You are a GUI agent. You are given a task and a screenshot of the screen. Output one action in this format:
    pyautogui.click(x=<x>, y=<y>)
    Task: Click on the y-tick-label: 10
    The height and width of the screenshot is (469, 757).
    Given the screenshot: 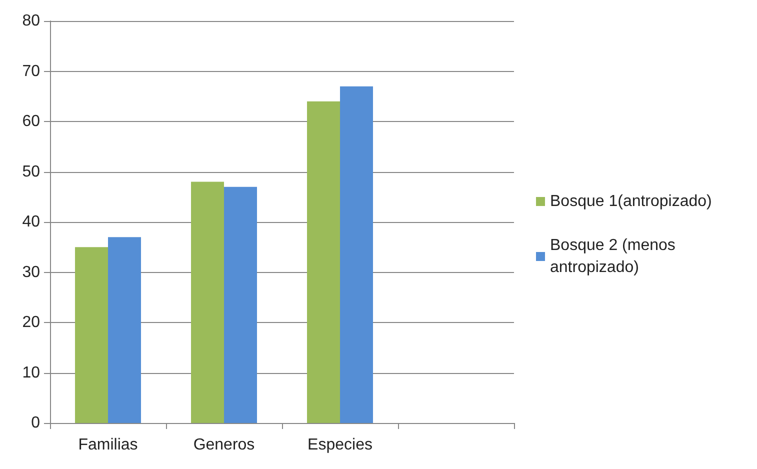 What is the action you would take?
    pyautogui.click(x=31, y=373)
    